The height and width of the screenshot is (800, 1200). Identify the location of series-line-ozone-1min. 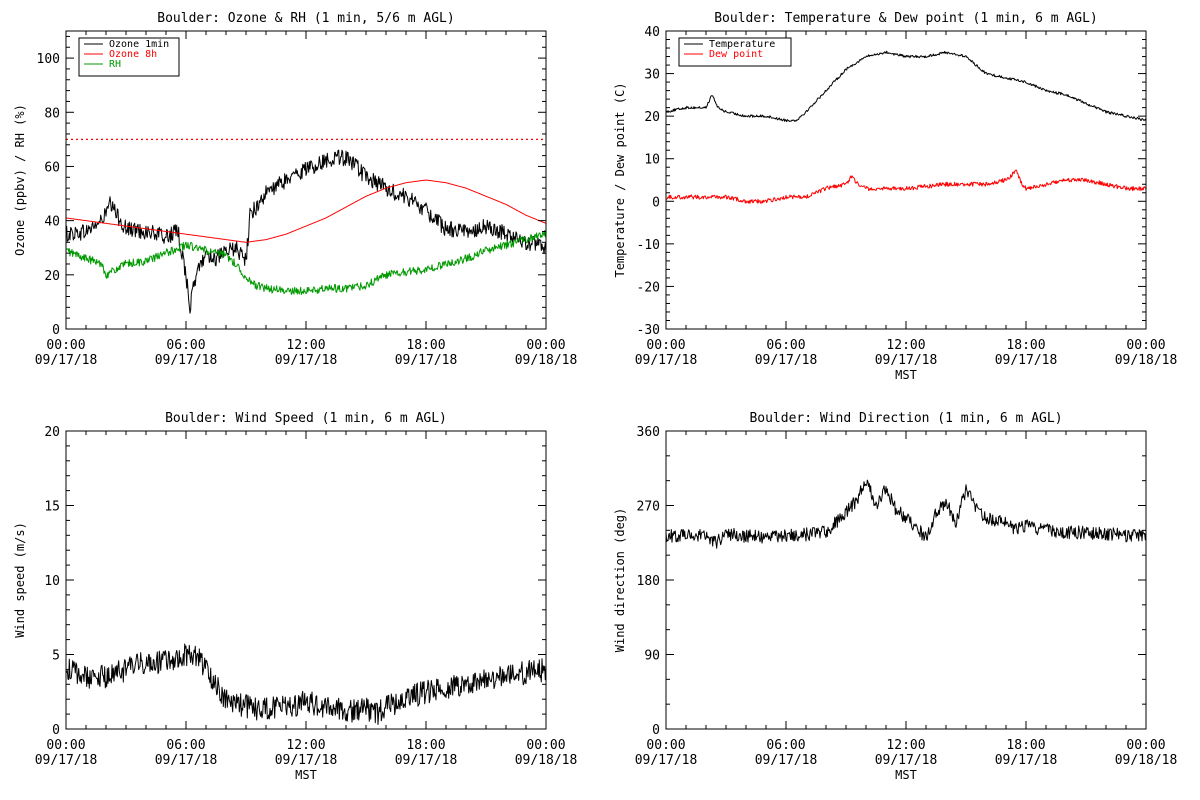
(306, 231).